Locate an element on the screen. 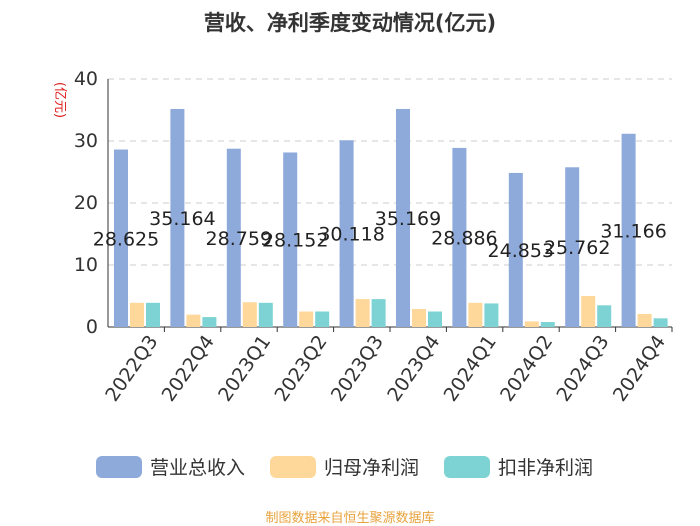  x-tick-label: 2024Q3 is located at coordinates (582, 368).